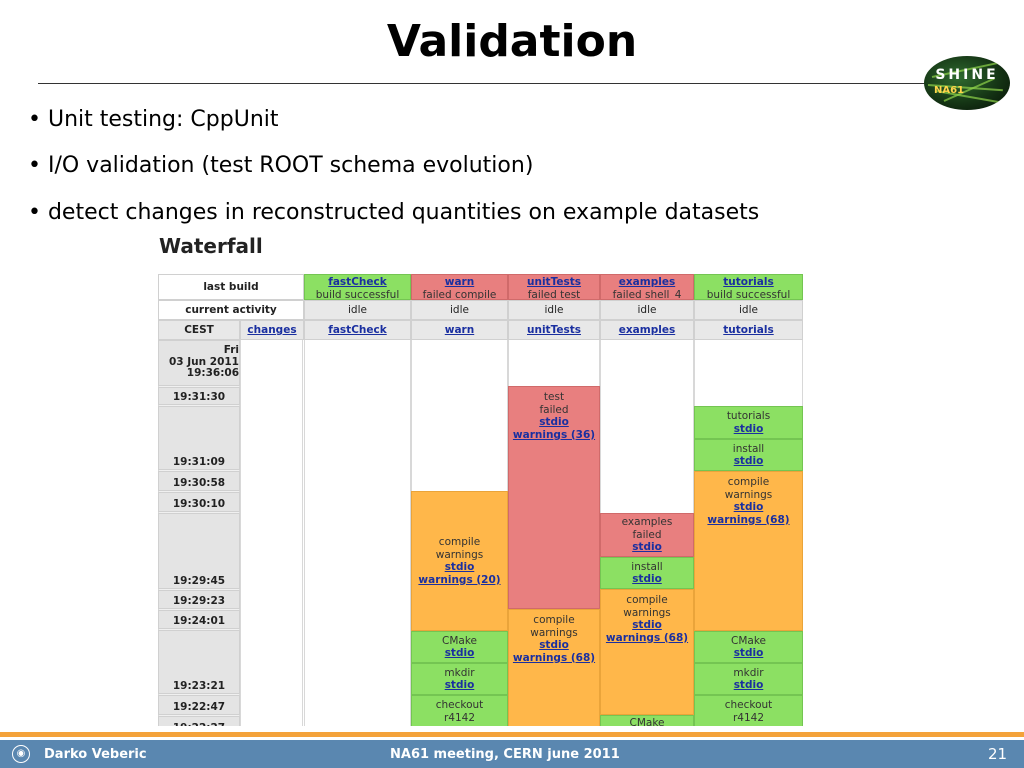 This screenshot has height=768, width=1024. What do you see at coordinates (647, 600) in the screenshot?
I see `step-label: compile` at bounding box center [647, 600].